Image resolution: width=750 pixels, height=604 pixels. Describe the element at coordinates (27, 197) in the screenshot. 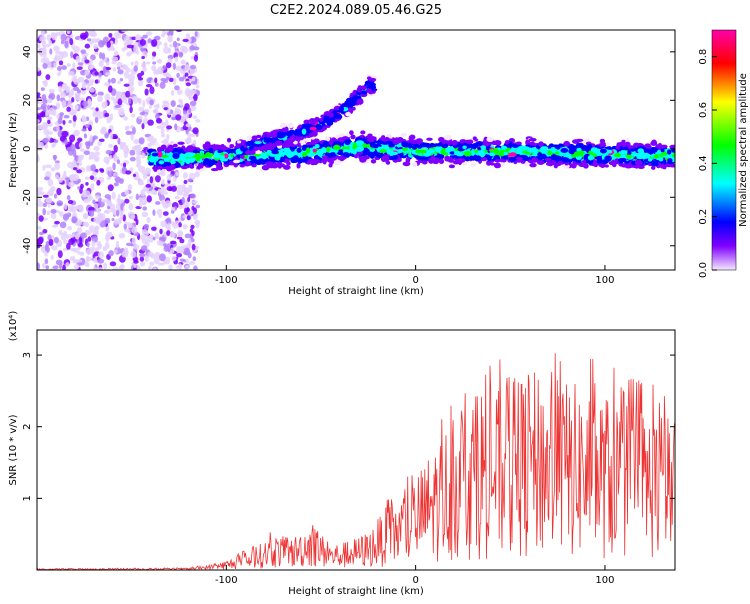

I see `spectrogram-y-tick-label: -20` at that location.